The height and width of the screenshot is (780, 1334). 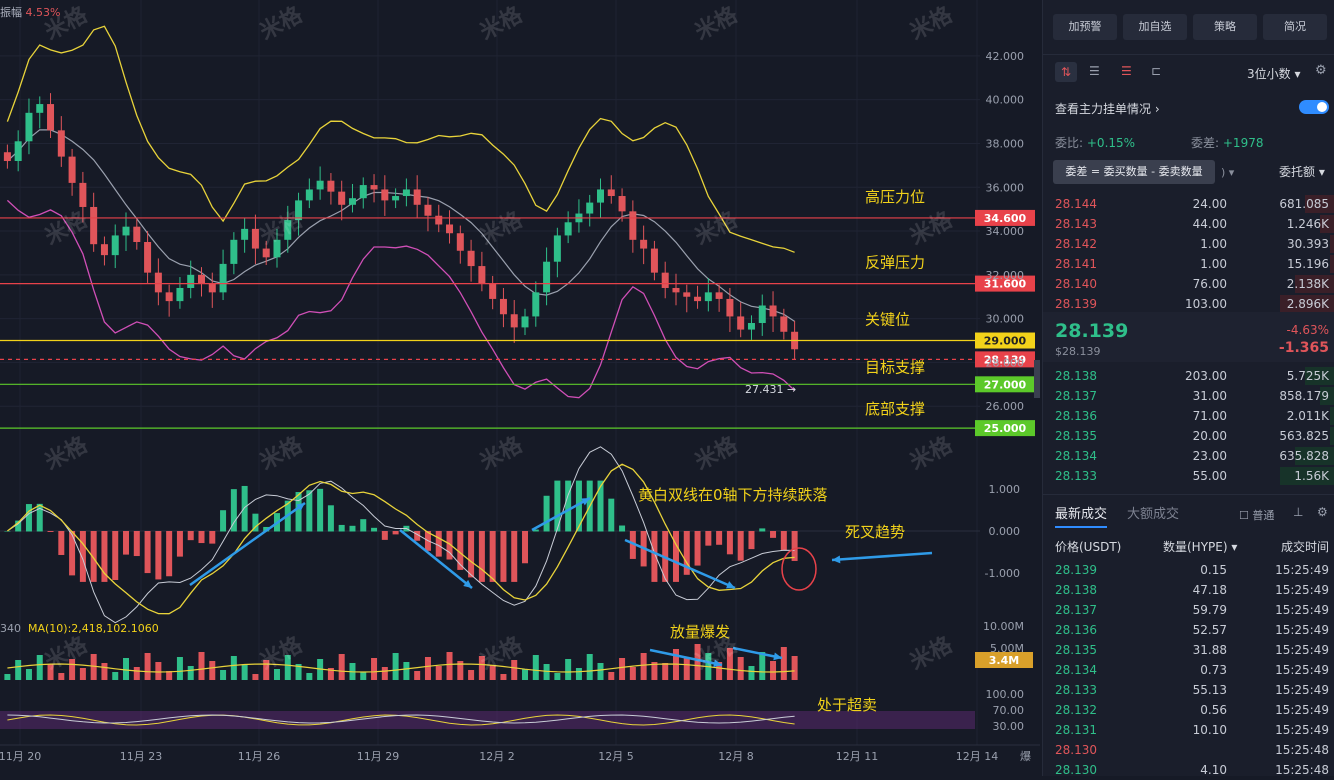 What do you see at coordinates (1002, 573) in the screenshot?
I see `macd-tick-label: -1.000` at bounding box center [1002, 573].